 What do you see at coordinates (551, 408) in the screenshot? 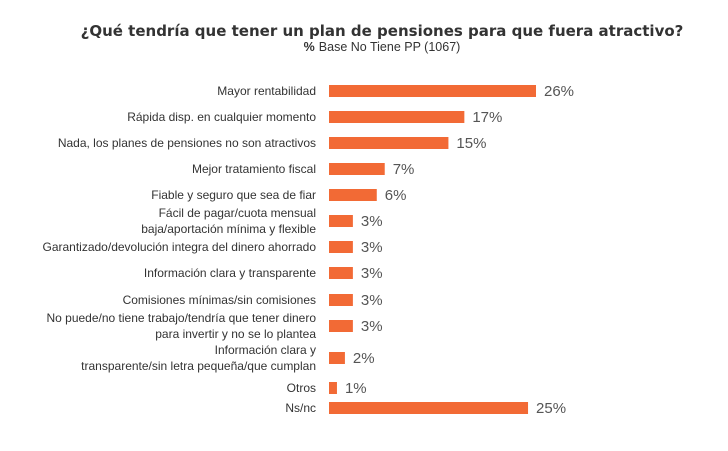
I see `value-label: 25%` at bounding box center [551, 408].